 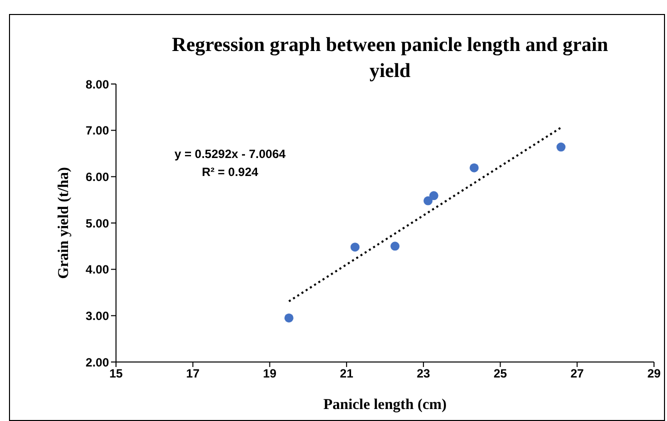 I want to click on x-tick-label: 29, so click(x=654, y=373).